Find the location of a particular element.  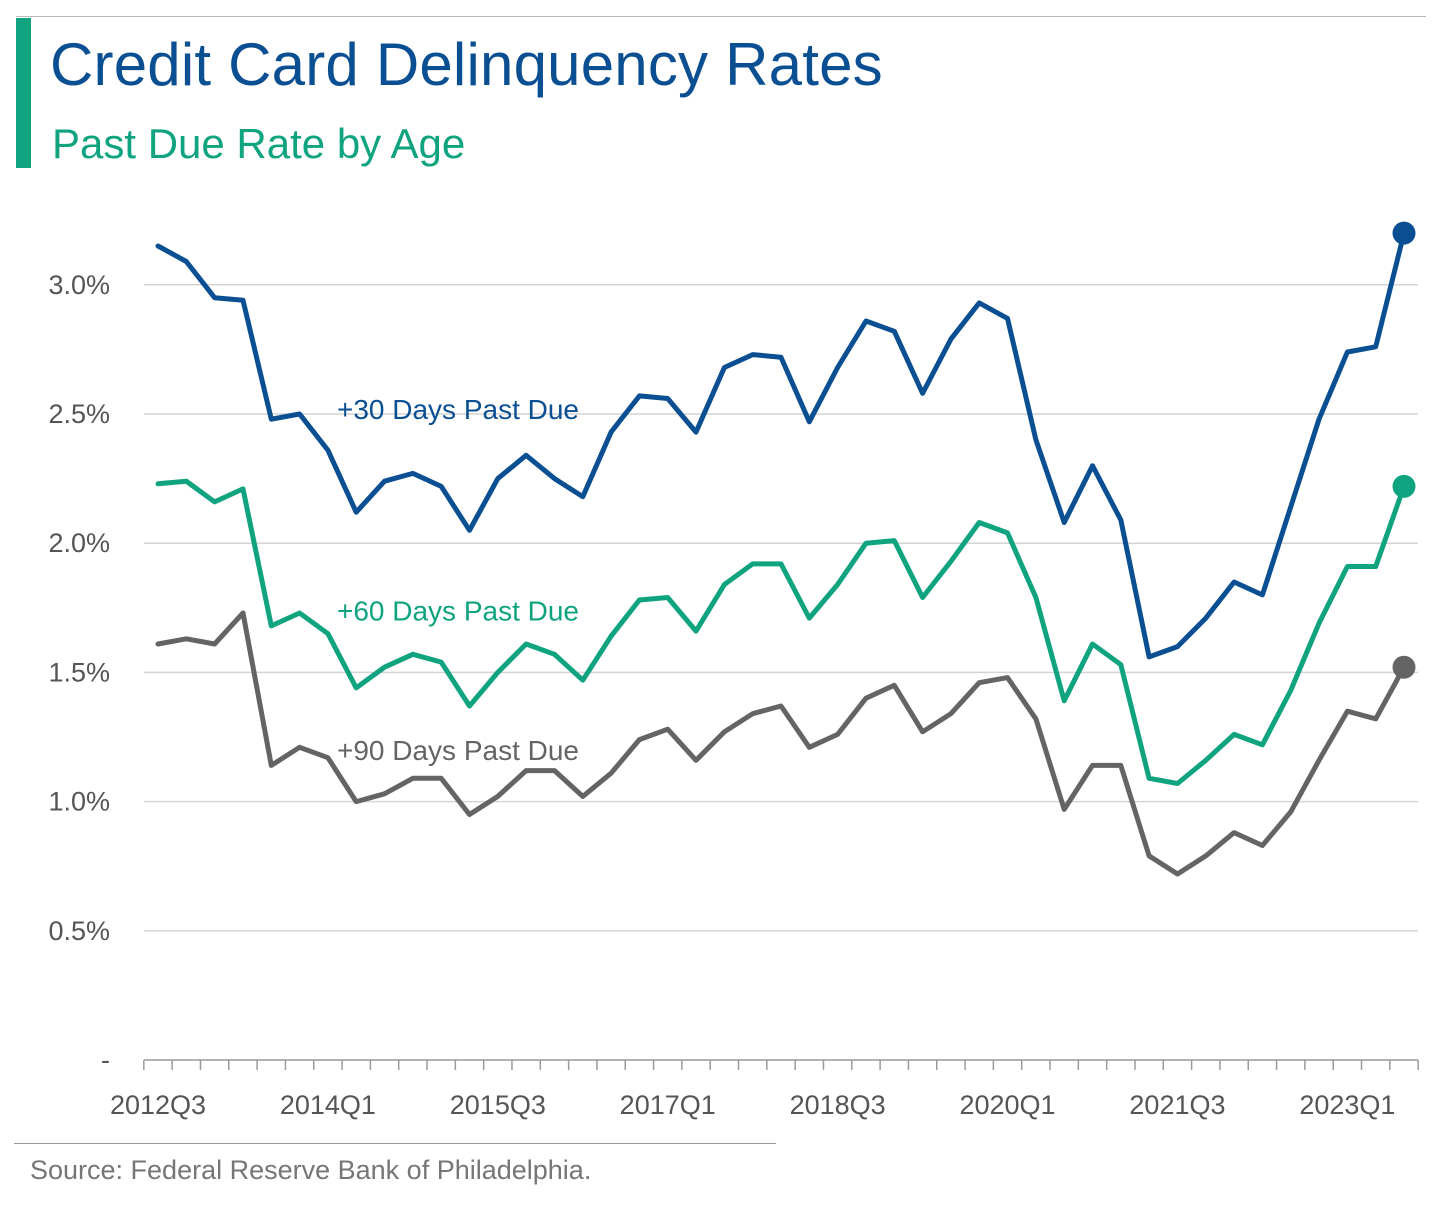

x-tick-label: 2015Q3 is located at coordinates (498, 1105).